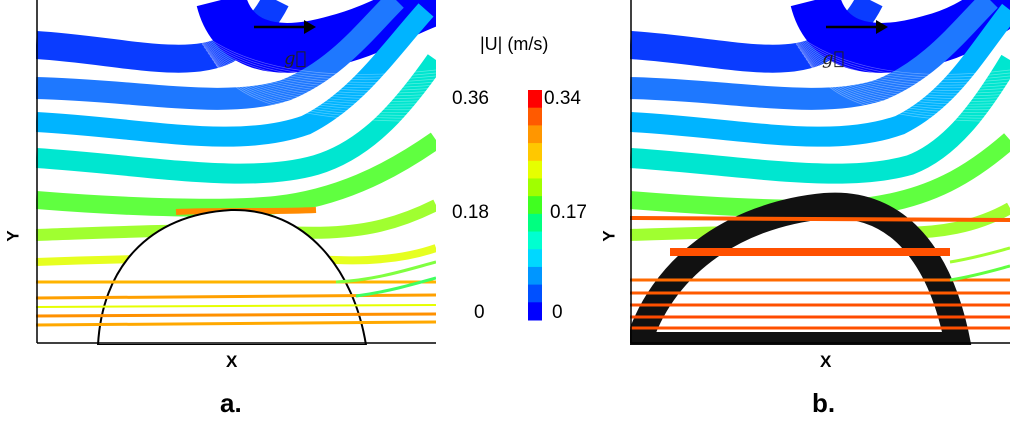 Image resolution: width=1017 pixels, height=432 pixels. I want to click on gravity-label-b: g⃗, so click(833, 58).